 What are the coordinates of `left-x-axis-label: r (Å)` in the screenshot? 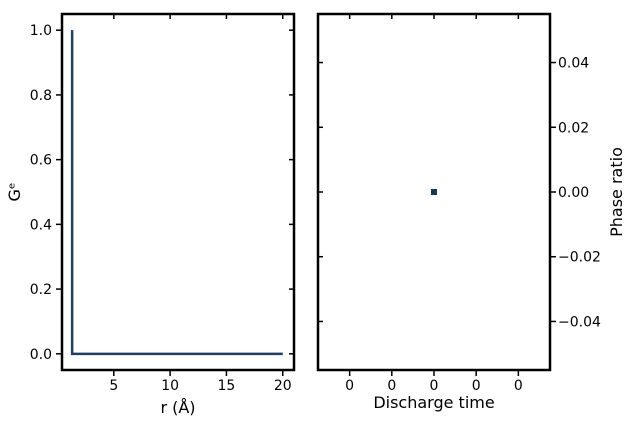 It's located at (177, 407).